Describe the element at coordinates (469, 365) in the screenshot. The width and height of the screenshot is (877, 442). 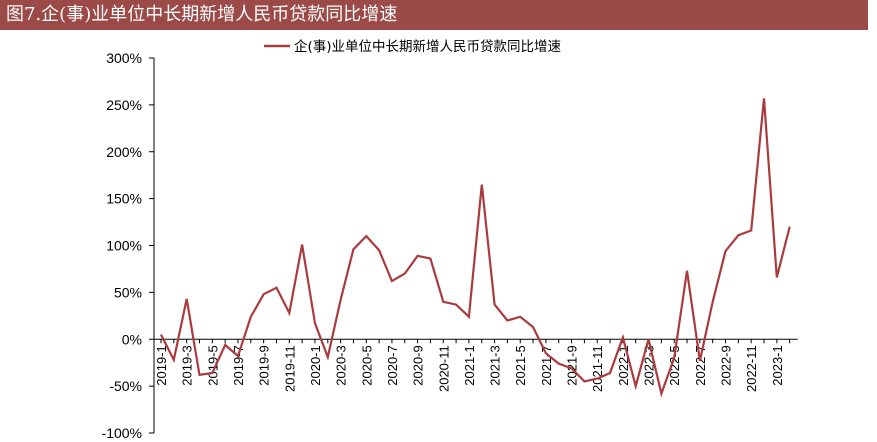
I see `x-tick-label: 2021-1` at that location.